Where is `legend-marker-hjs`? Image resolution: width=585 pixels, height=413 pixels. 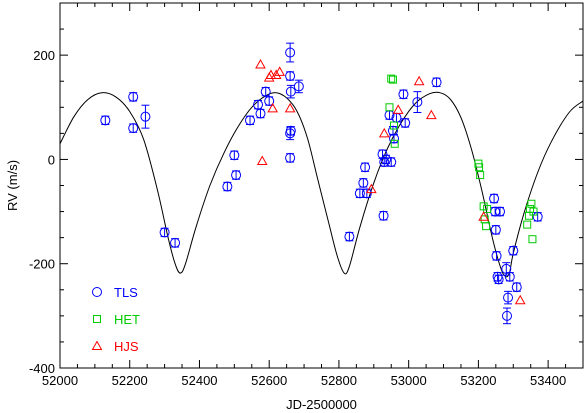
legend-marker-hjs is located at coordinates (97, 345).